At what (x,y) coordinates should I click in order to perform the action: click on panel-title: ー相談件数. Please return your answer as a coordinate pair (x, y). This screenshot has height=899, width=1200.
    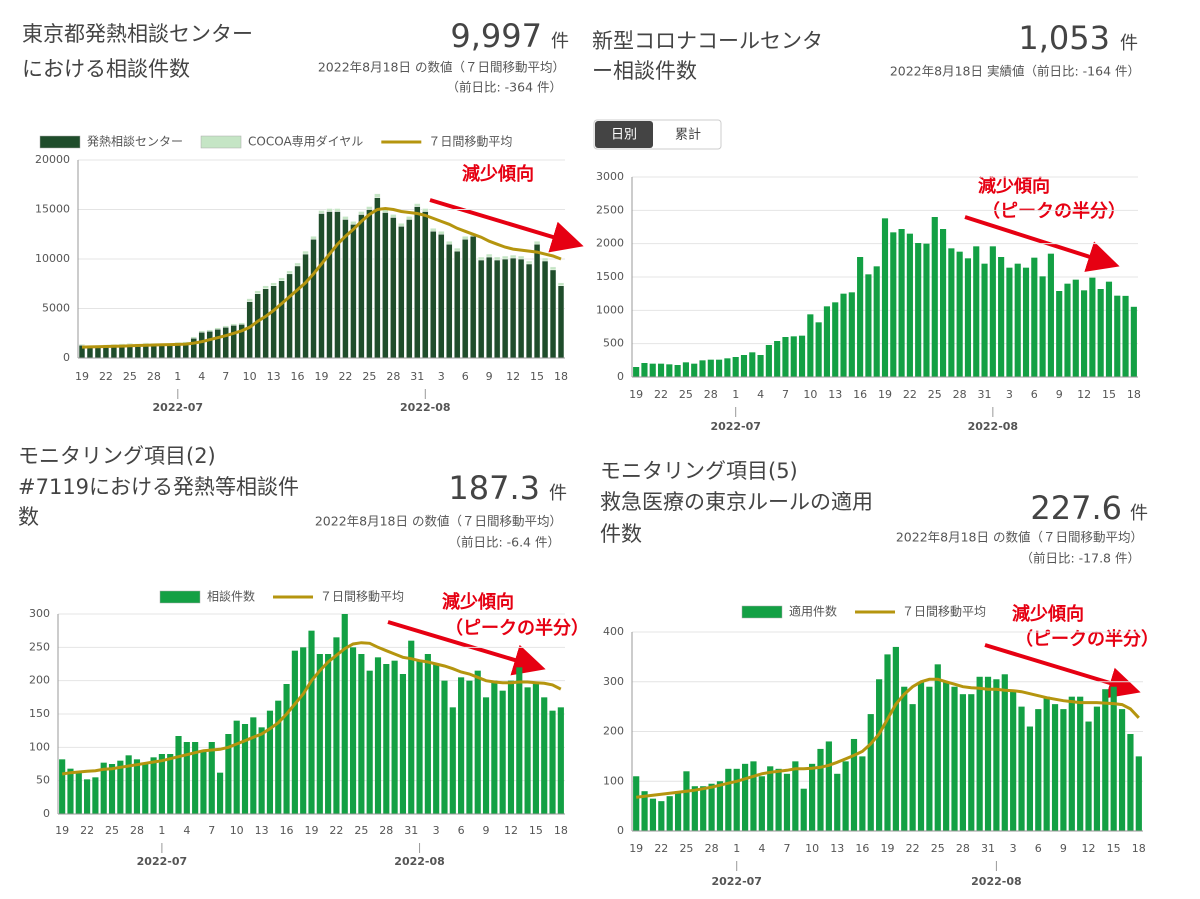
    Looking at the image, I should click on (644, 71).